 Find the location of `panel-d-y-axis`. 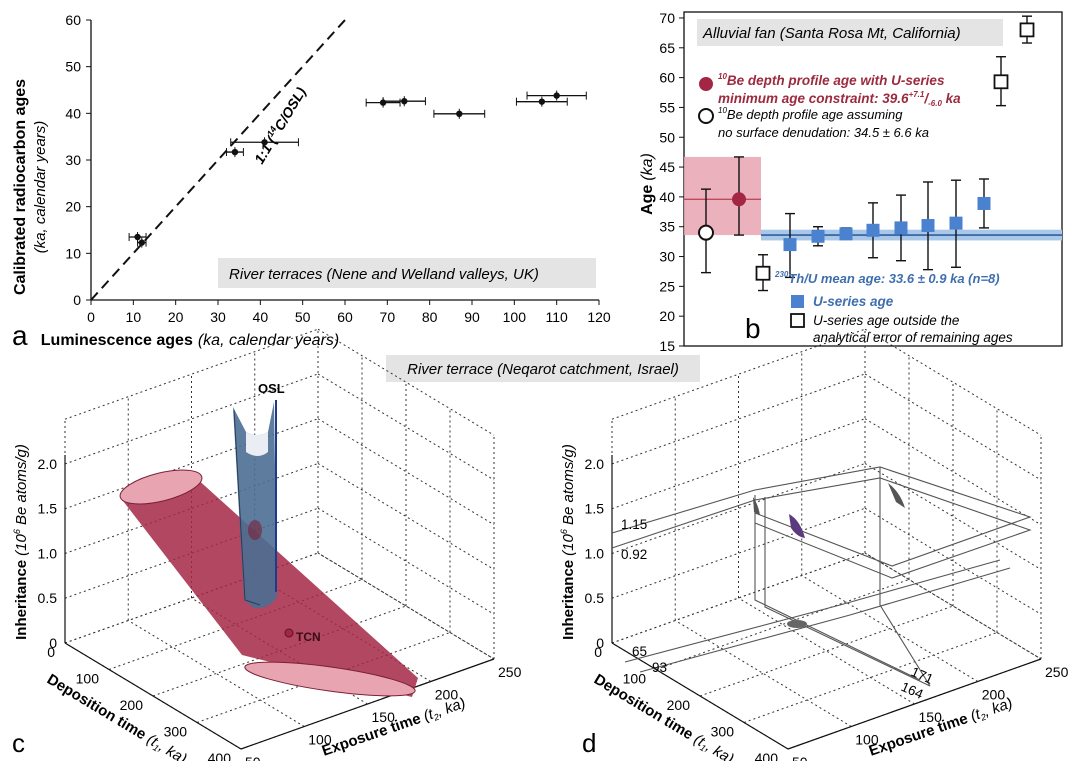

panel-d-y-axis is located at coordinates (700, 696).